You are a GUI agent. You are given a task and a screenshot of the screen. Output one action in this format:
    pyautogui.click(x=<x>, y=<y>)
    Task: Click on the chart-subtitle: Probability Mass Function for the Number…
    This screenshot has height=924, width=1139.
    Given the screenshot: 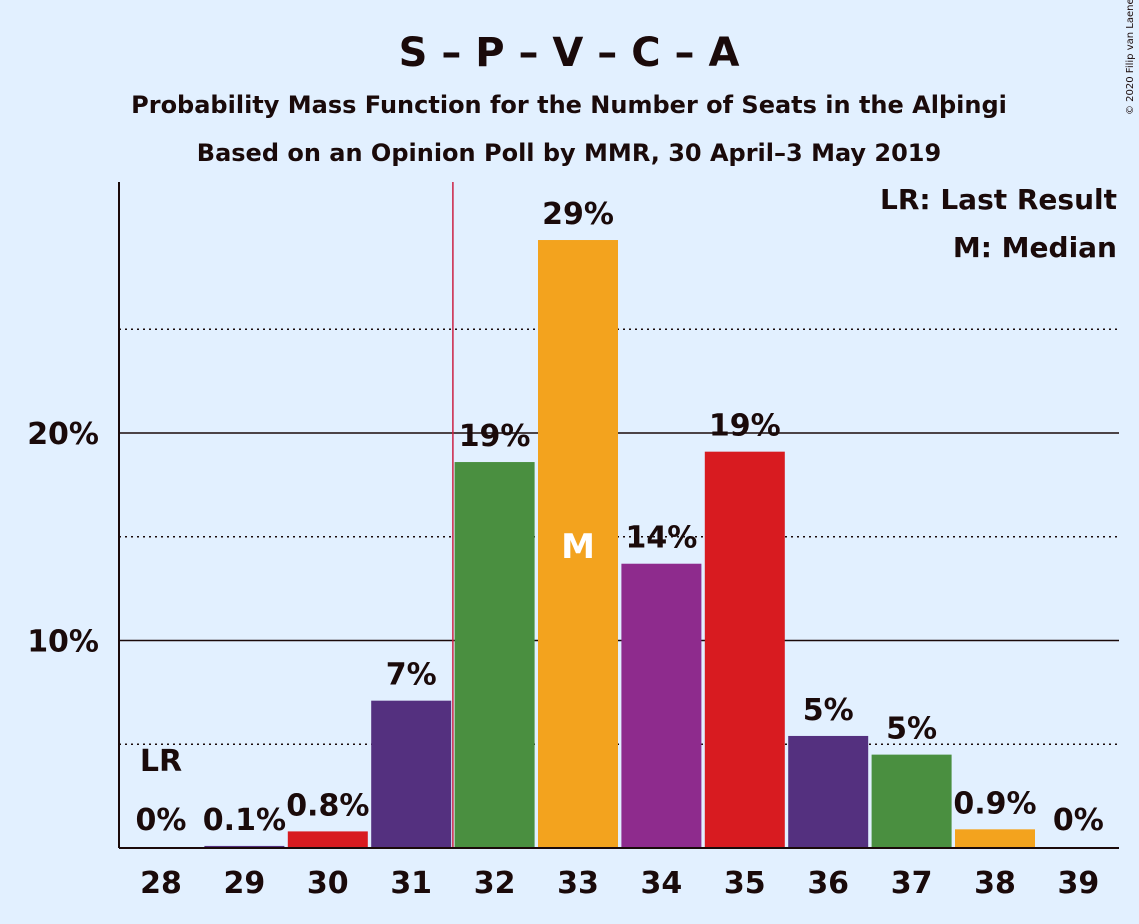 What is the action you would take?
    pyautogui.click(x=569, y=105)
    